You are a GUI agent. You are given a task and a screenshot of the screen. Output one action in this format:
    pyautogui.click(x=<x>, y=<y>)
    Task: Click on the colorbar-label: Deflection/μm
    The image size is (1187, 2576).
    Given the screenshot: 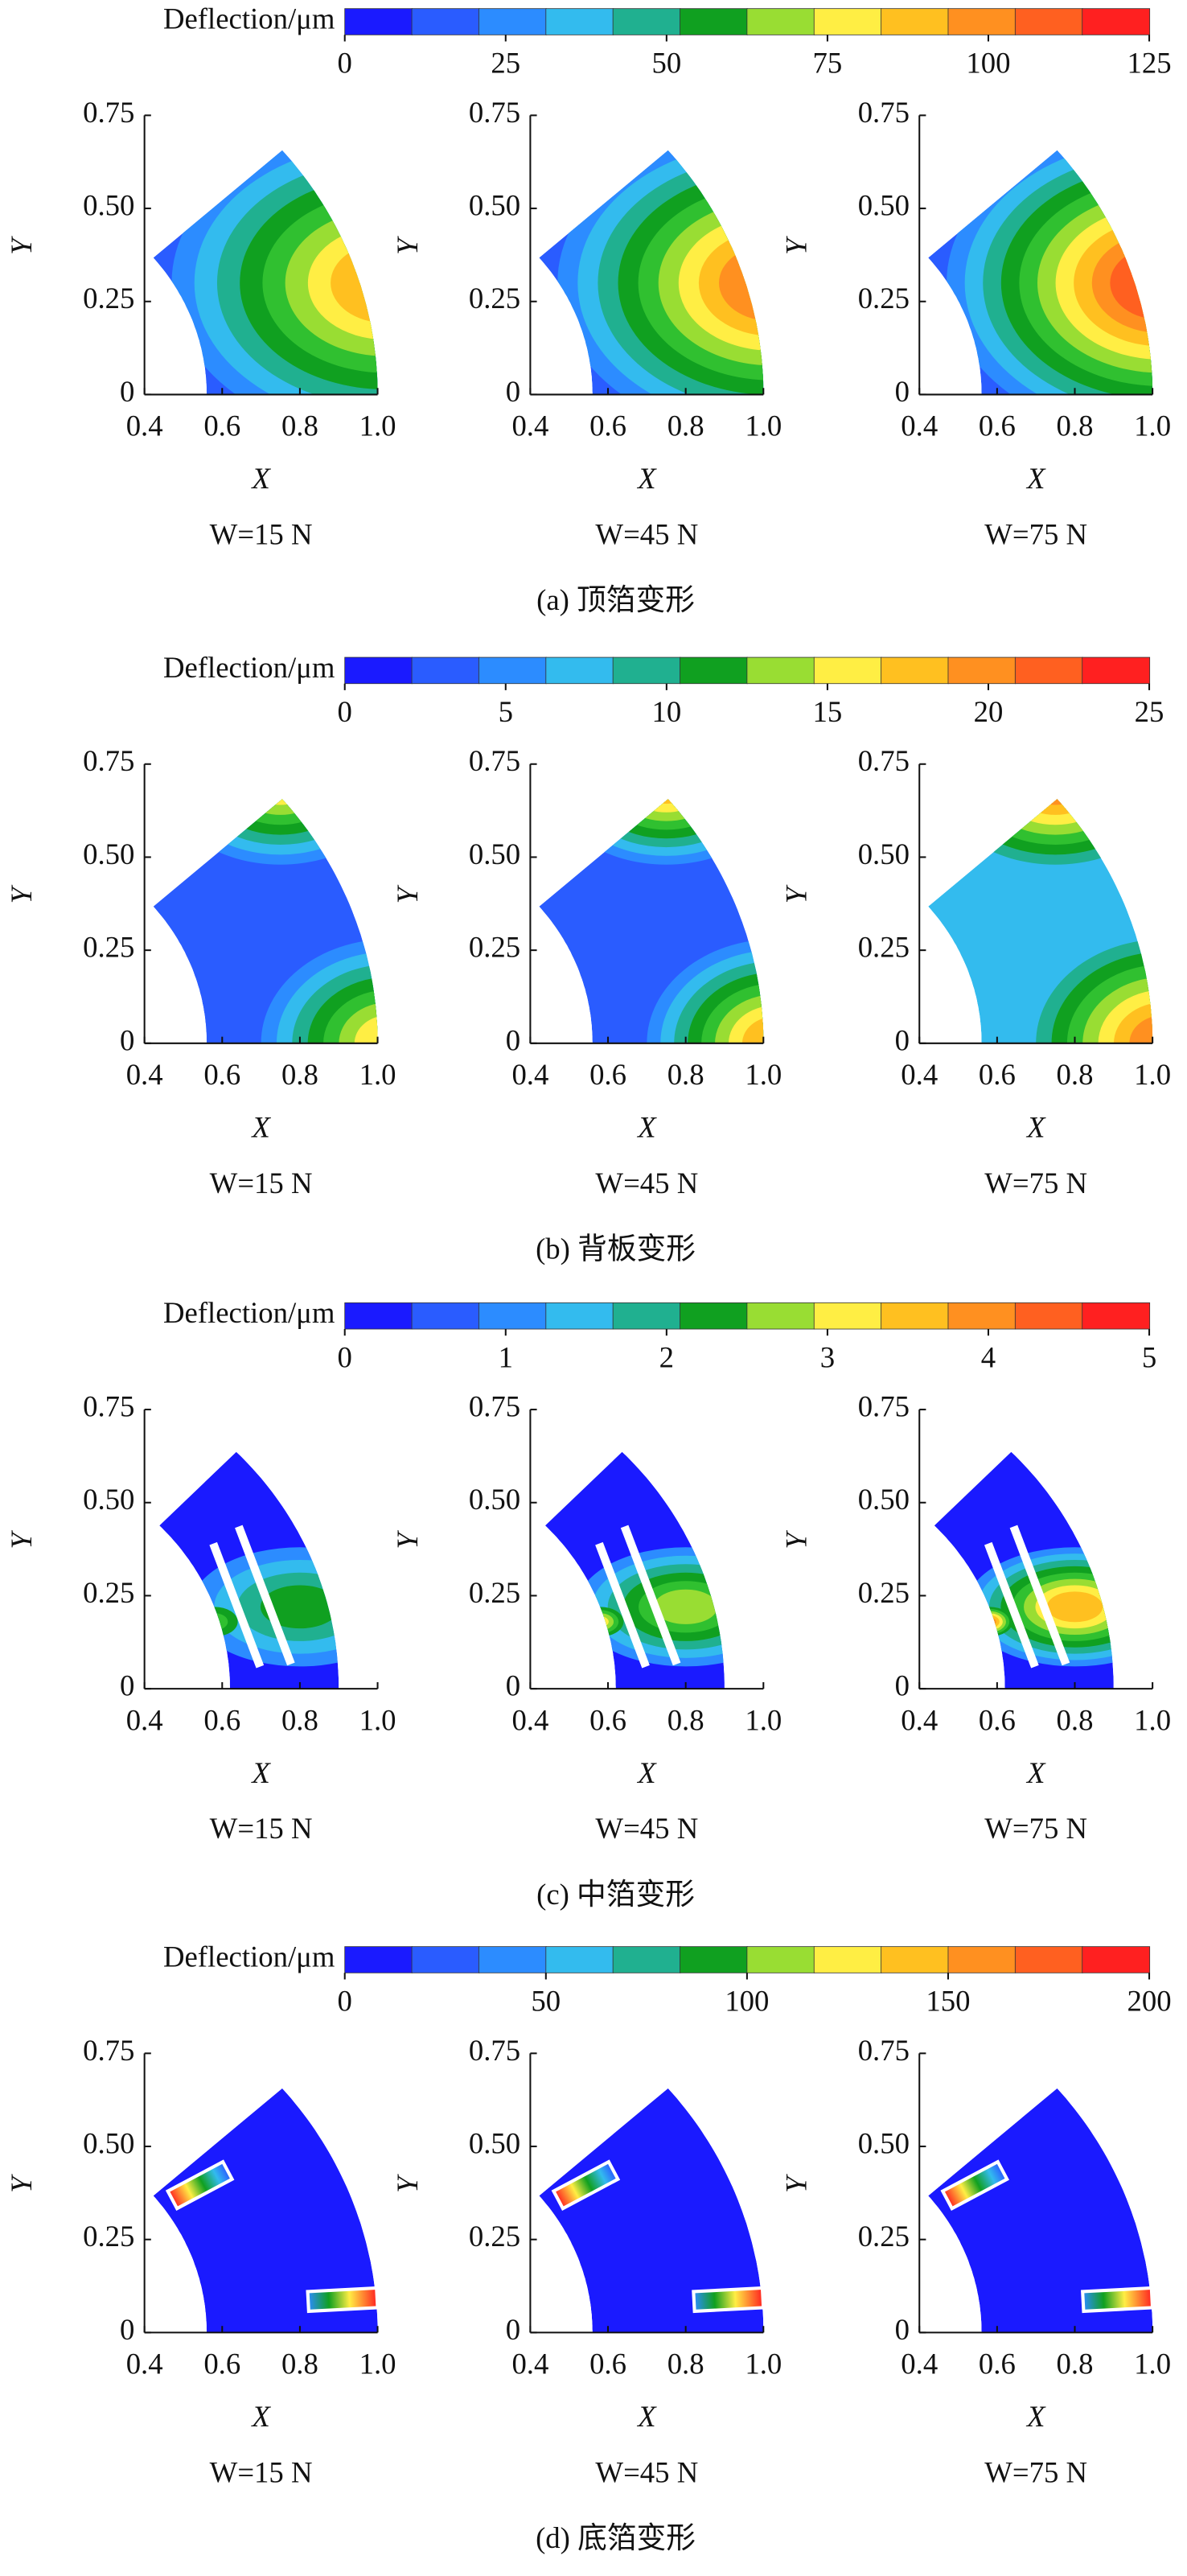 What is the action you would take?
    pyautogui.click(x=249, y=1312)
    